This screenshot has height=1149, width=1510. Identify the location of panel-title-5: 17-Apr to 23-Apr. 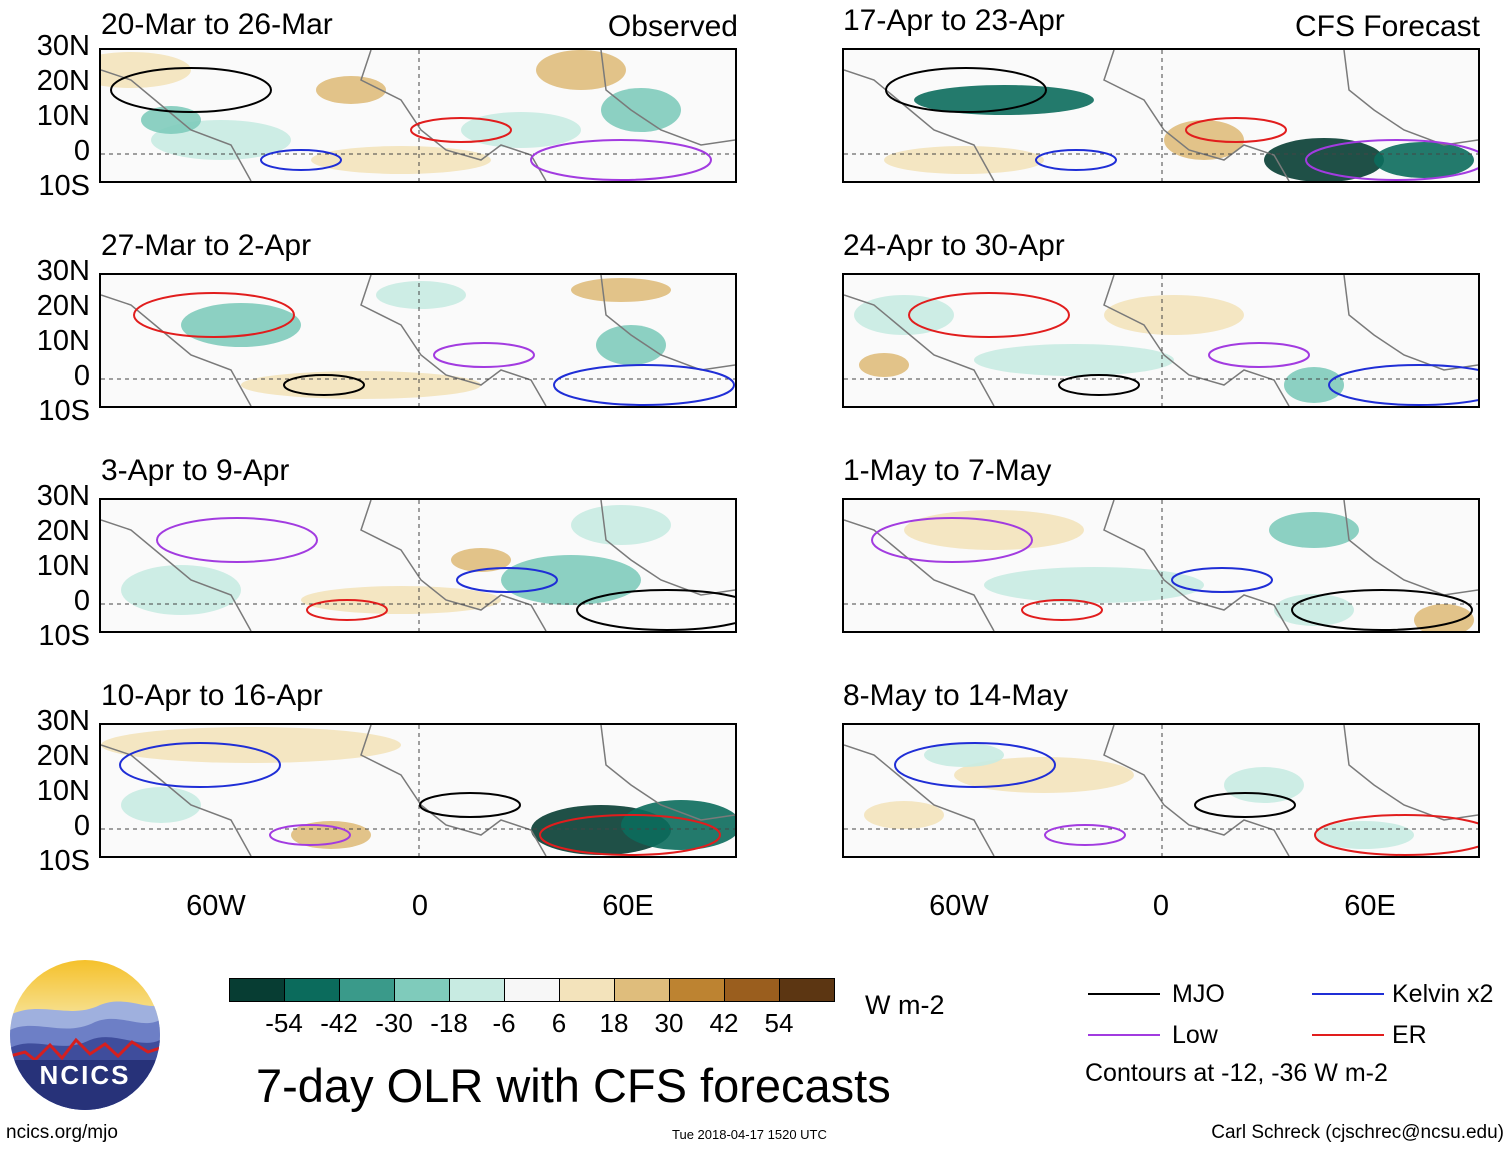
(954, 20).